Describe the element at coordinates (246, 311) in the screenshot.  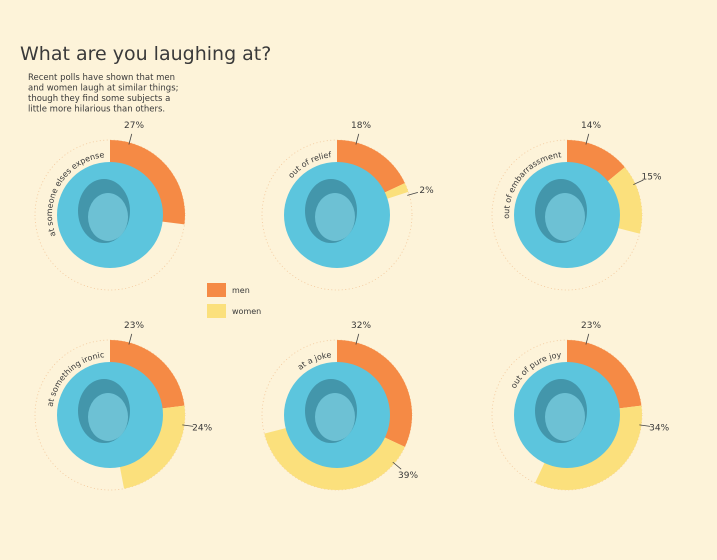
I see `legend-label: women` at that location.